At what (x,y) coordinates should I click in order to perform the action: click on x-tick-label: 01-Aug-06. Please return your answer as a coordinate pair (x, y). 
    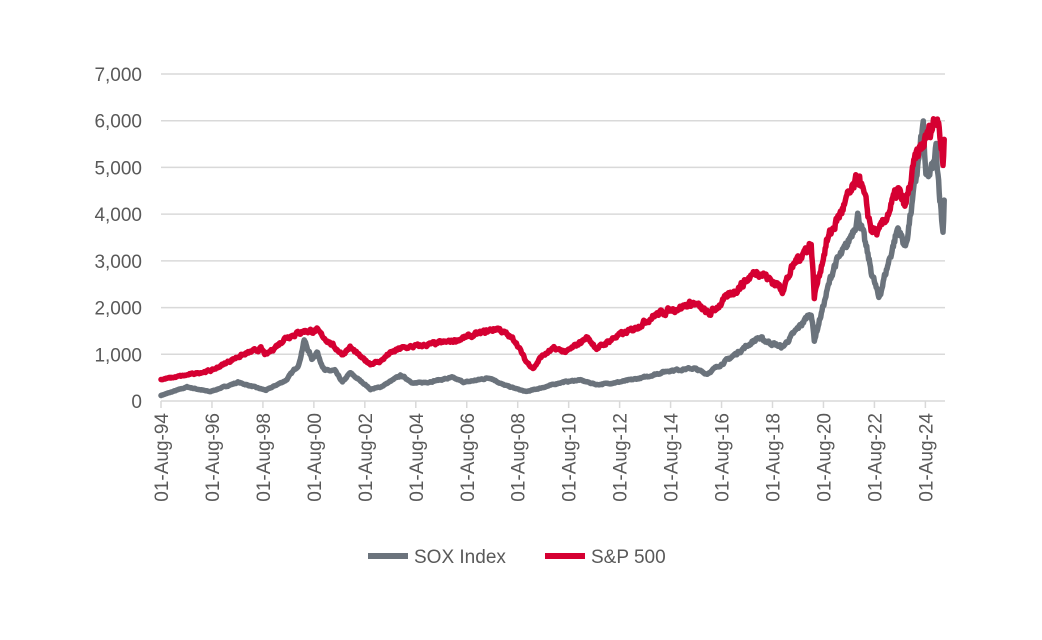
    Looking at the image, I should click on (468, 457).